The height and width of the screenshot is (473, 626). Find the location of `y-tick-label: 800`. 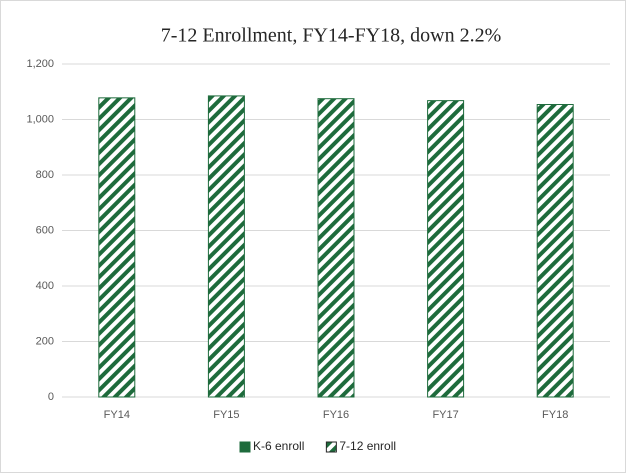

y-tick-label: 800 is located at coordinates (45, 175).